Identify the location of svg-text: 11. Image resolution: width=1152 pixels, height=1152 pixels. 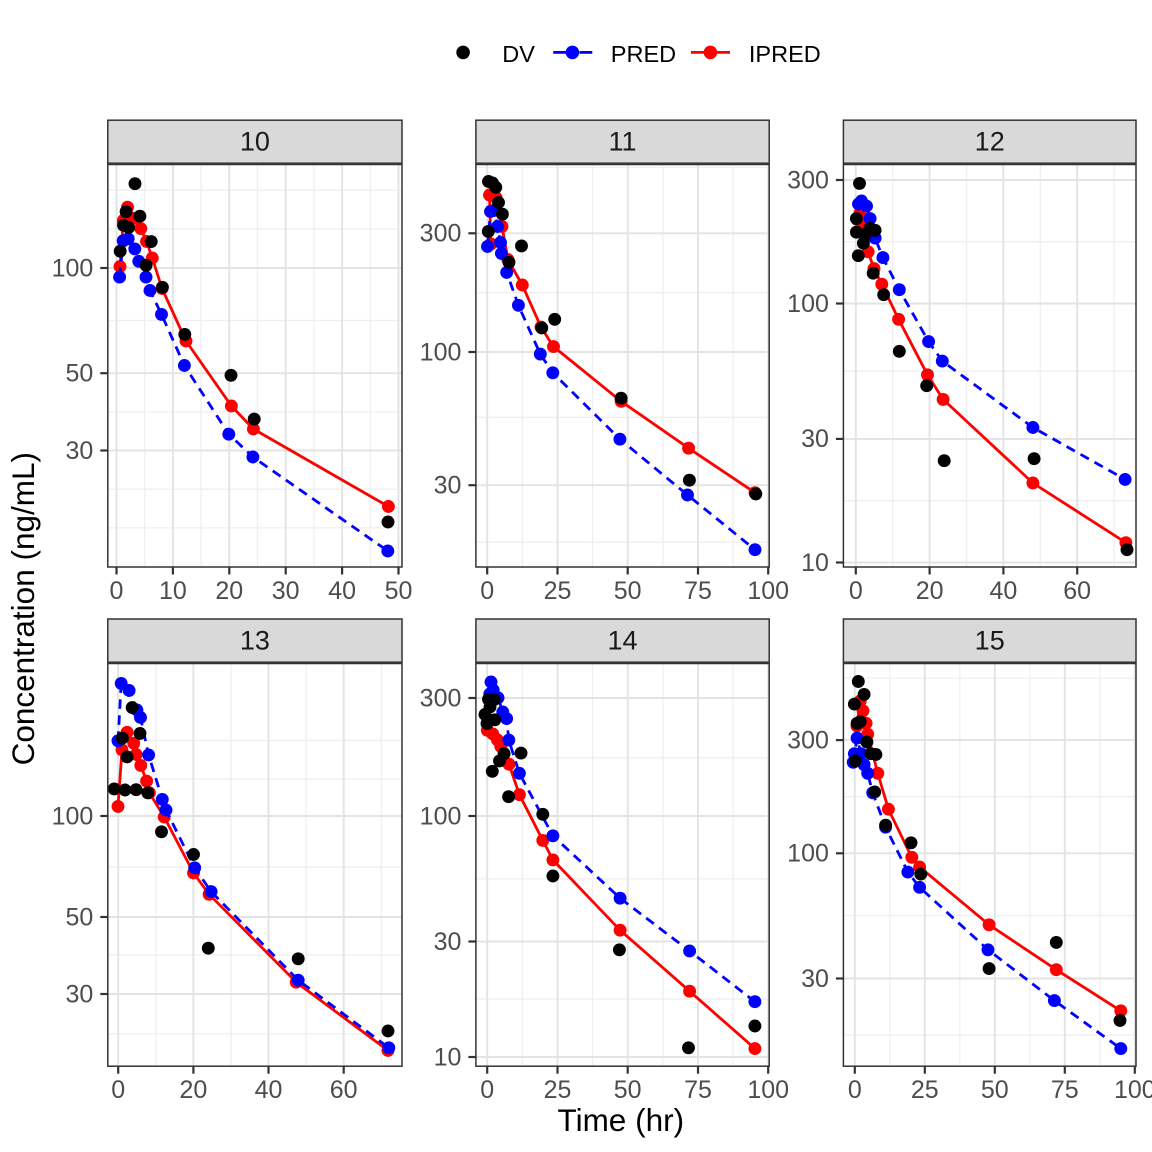
(622, 142).